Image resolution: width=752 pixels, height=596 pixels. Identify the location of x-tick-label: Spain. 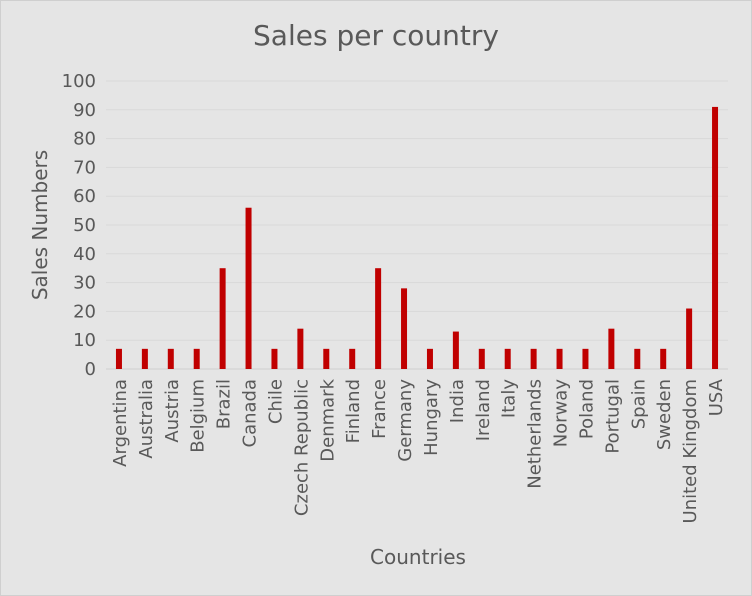
(638, 404).